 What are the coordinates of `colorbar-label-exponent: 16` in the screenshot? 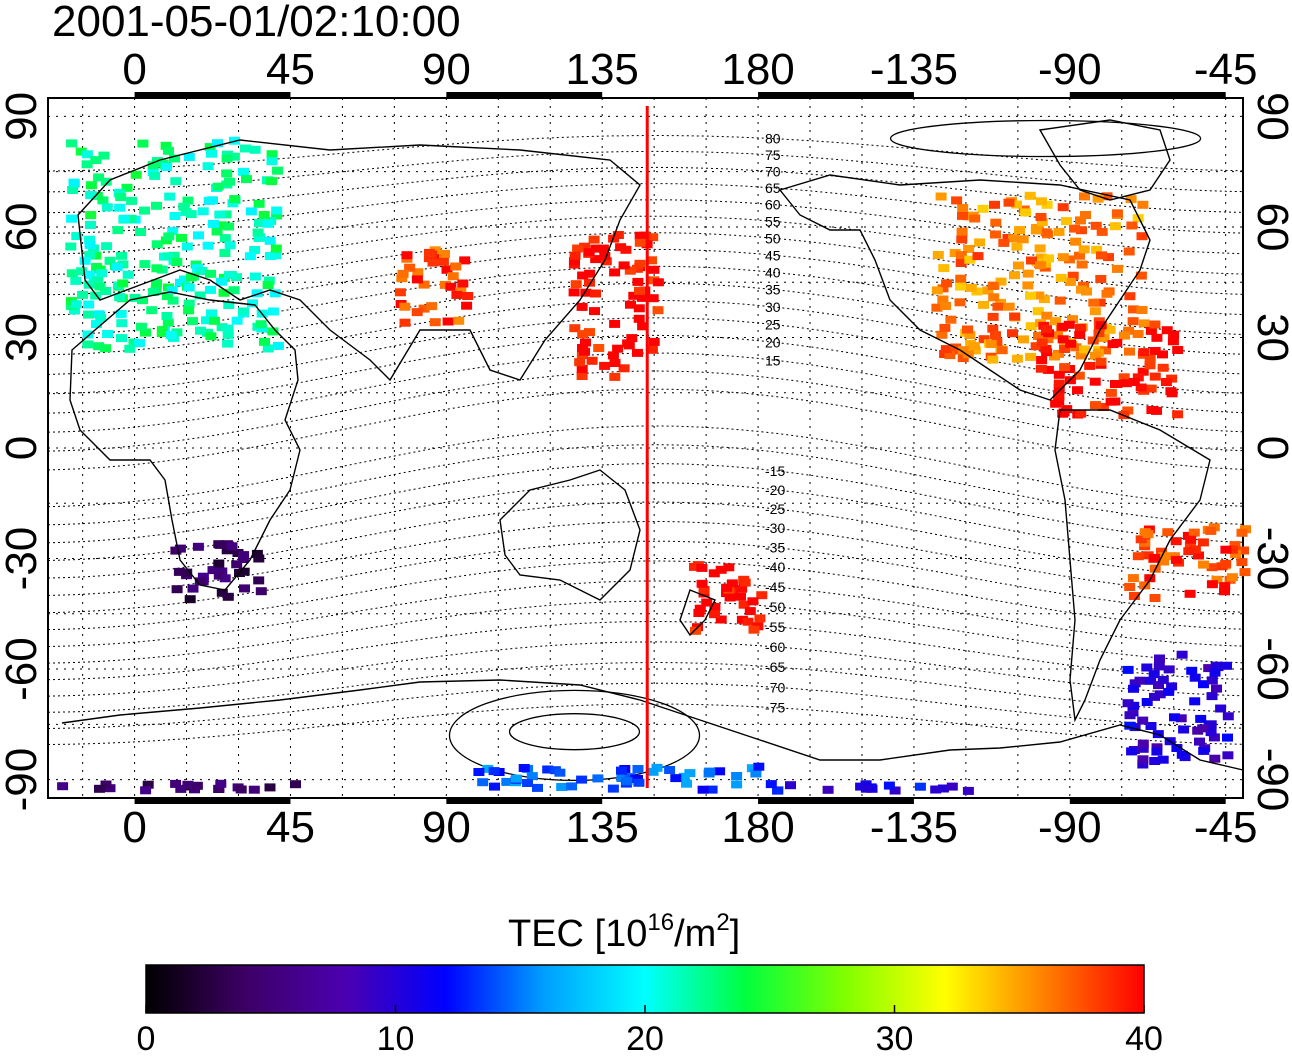 It's located at (660, 922).